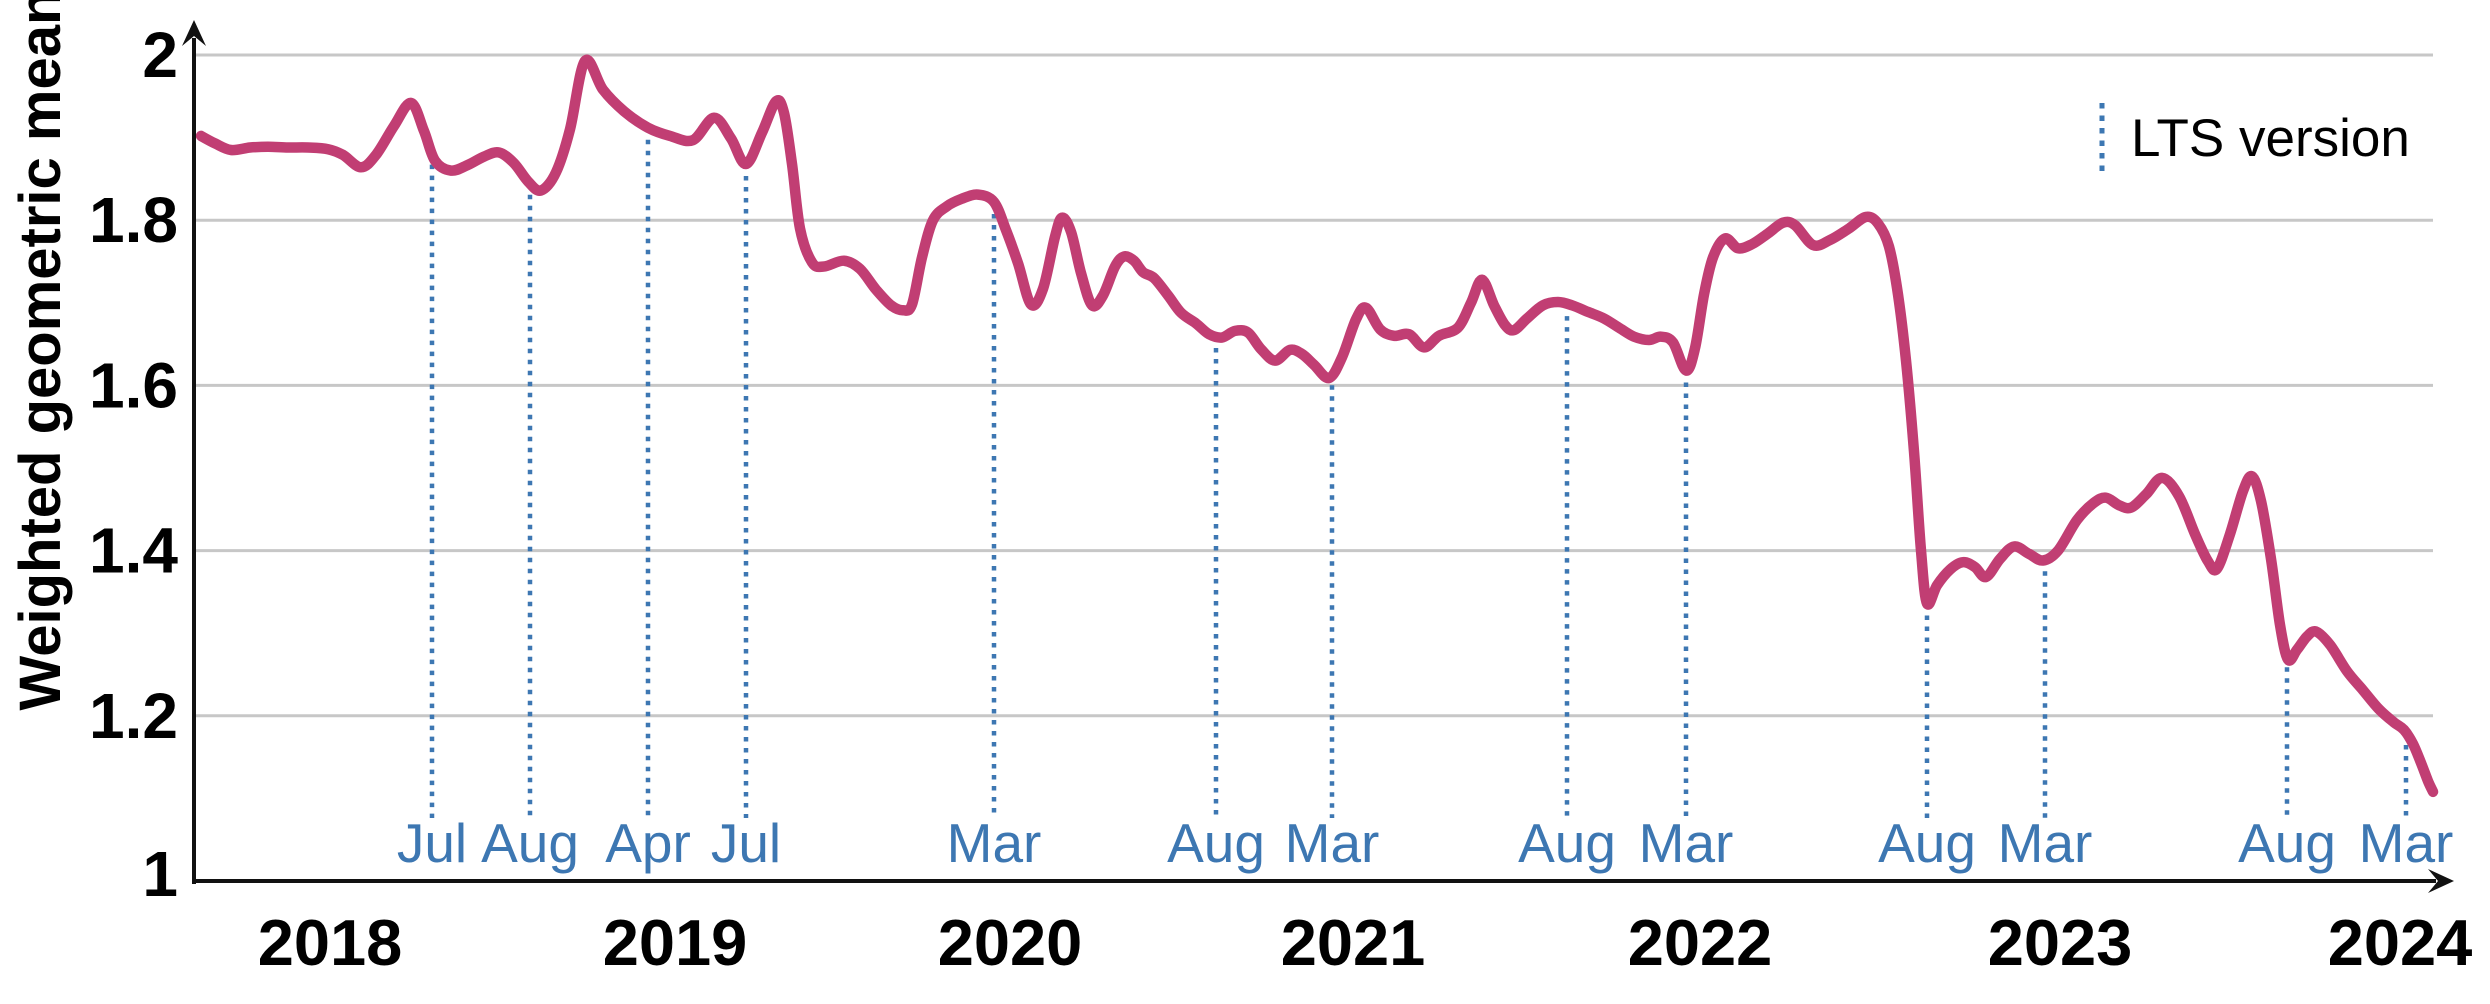 The image size is (2490, 1004). What do you see at coordinates (1353, 942) in the screenshot?
I see `year-tick-label: 2021` at bounding box center [1353, 942].